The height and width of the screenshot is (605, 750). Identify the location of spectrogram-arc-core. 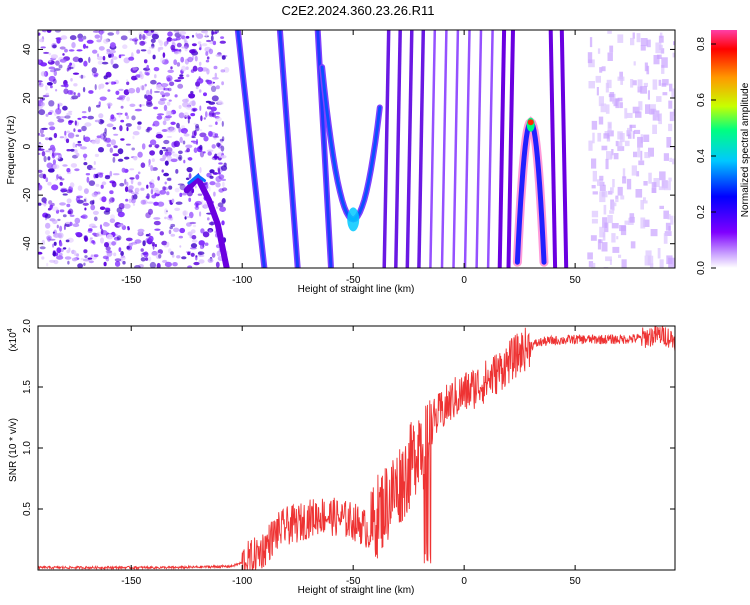
(196, 179).